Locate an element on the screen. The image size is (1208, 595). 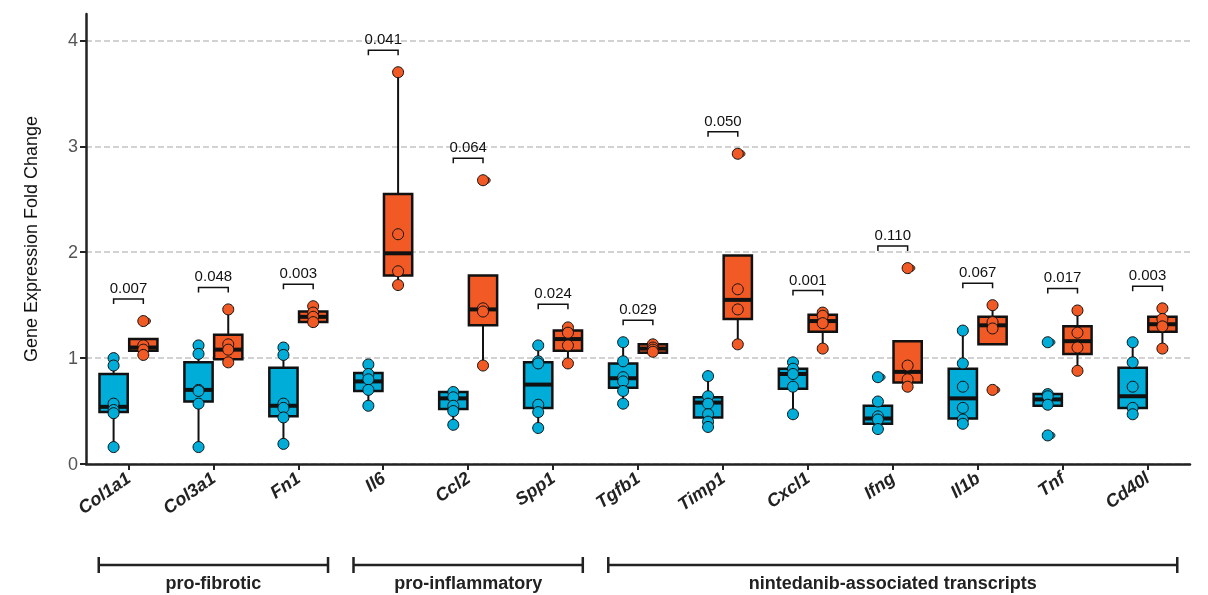
annotation: 0.067 is located at coordinates (977, 272).